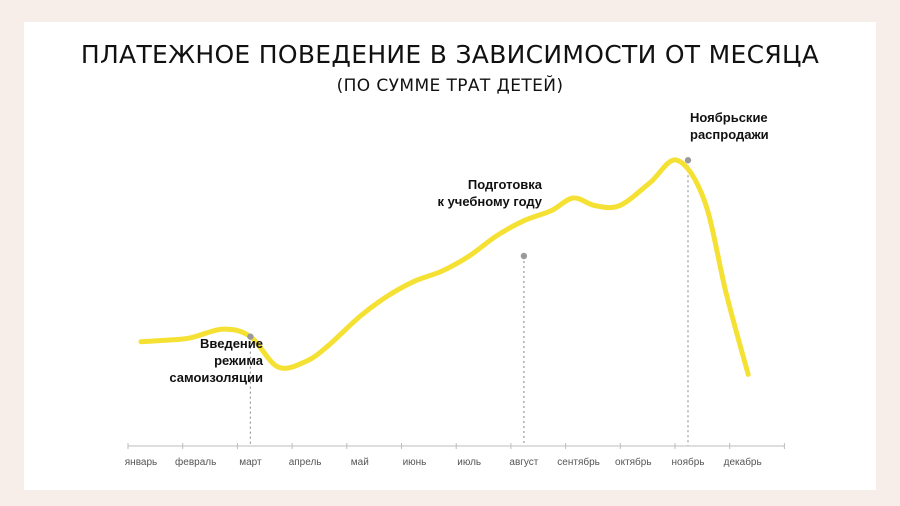  Describe the element at coordinates (415, 462) in the screenshot. I see `x-tick-label-5: июнь` at that location.